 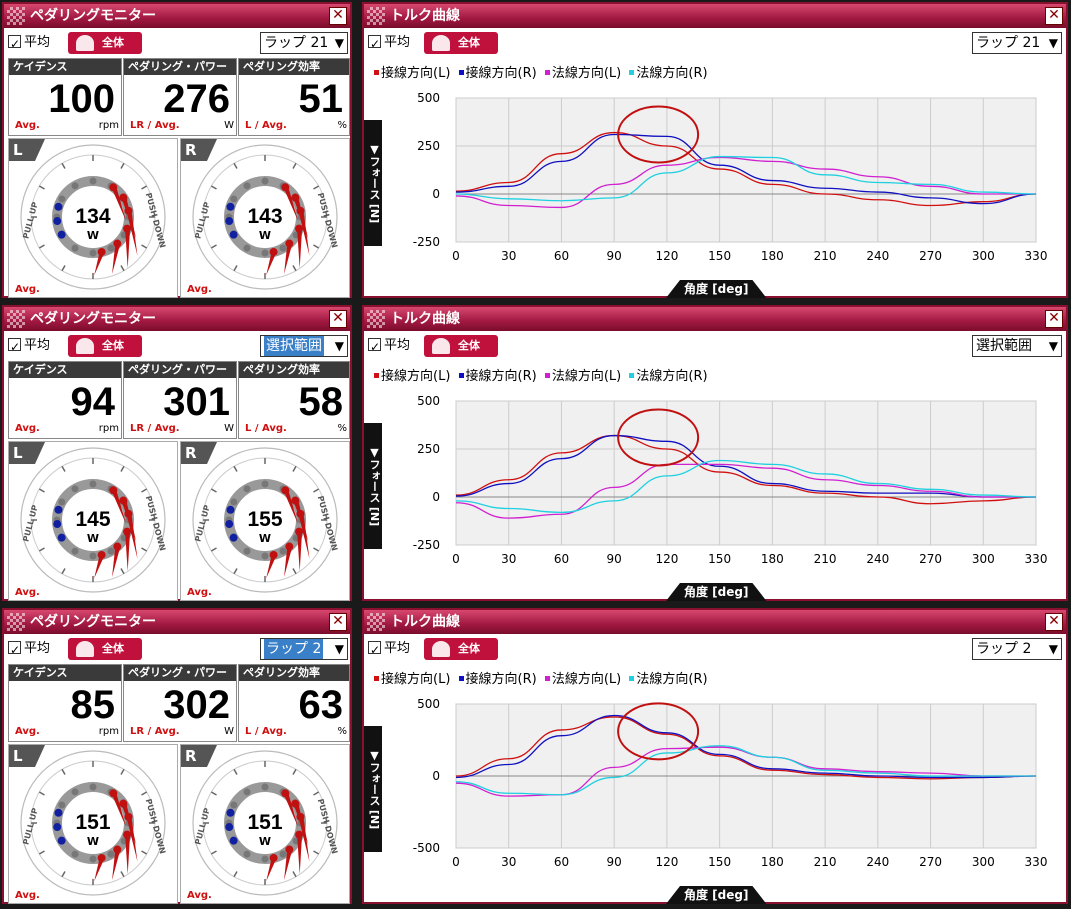 What do you see at coordinates (501, 679) in the screenshot?
I see `legend-item: 接線方向(R)` at bounding box center [501, 679].